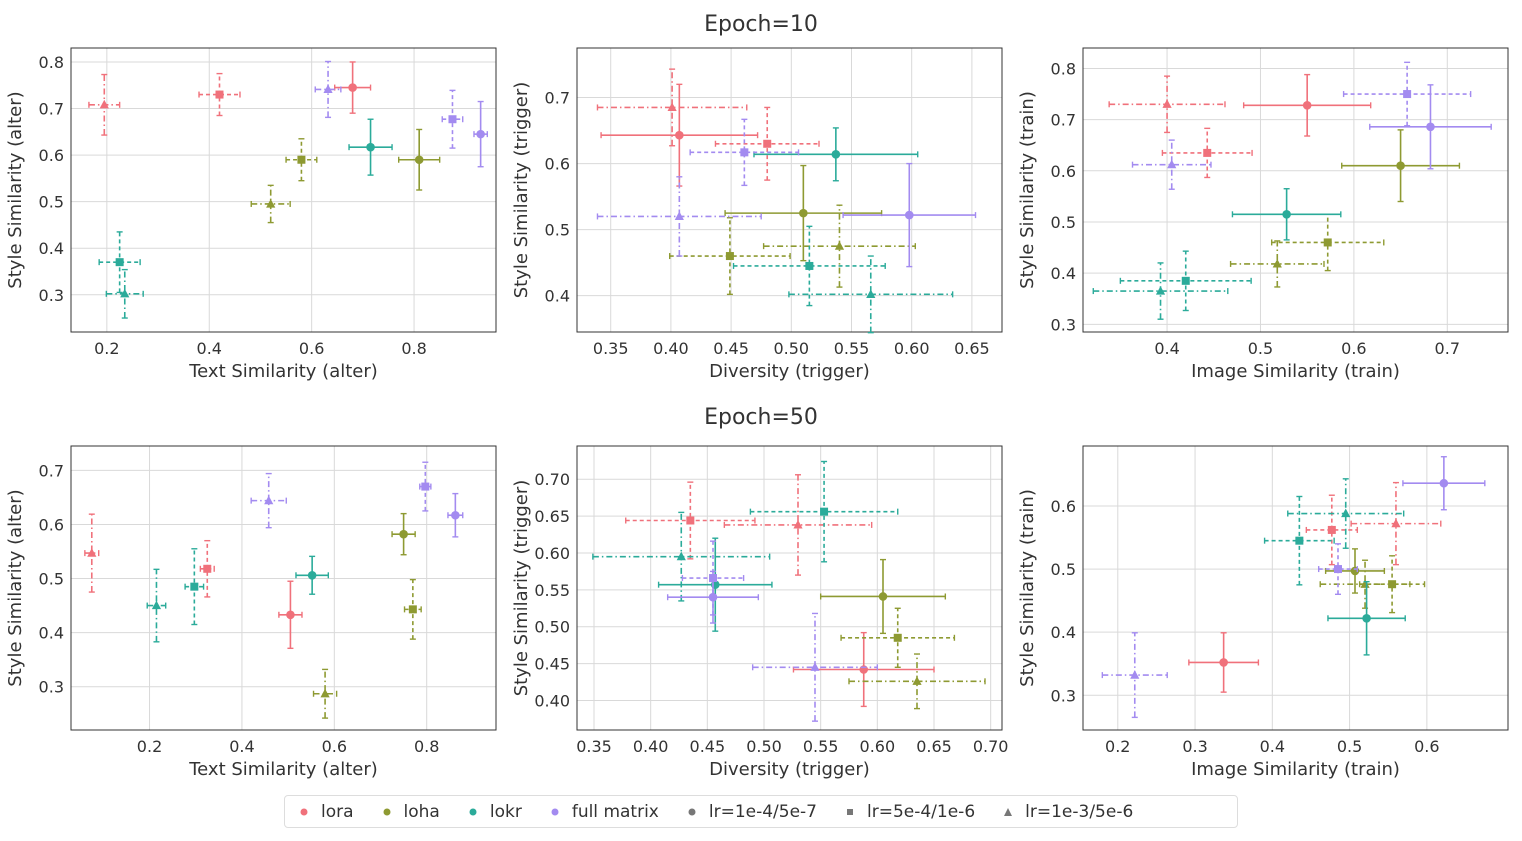 This screenshot has height=841, width=1522. I want to click on x-tick-label: 0.60, so click(878, 746).